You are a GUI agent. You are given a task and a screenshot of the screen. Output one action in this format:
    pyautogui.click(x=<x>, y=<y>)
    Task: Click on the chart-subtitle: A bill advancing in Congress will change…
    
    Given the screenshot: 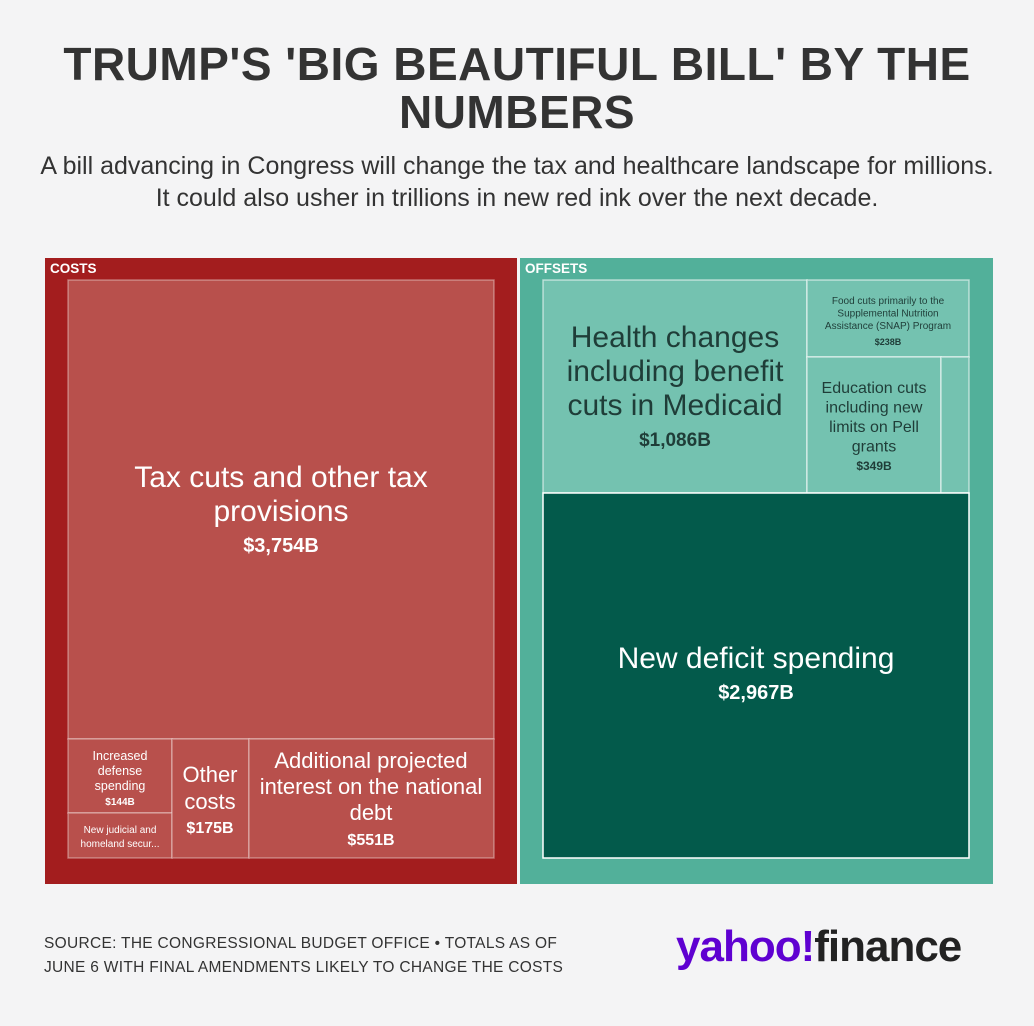 What is the action you would take?
    pyautogui.click(x=517, y=182)
    